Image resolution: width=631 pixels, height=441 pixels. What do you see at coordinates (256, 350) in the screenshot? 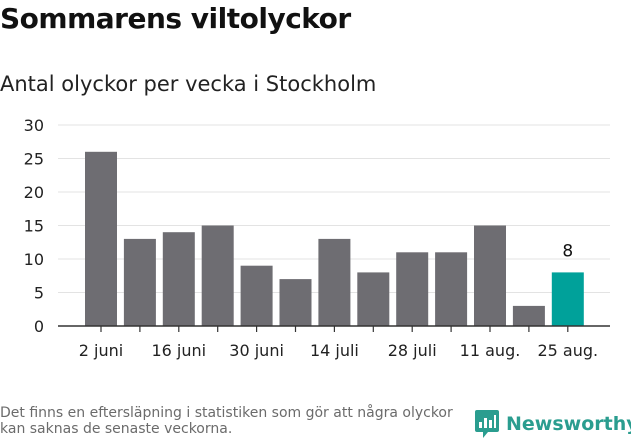
I see `x-tick-label: 30 juni` at bounding box center [256, 350].